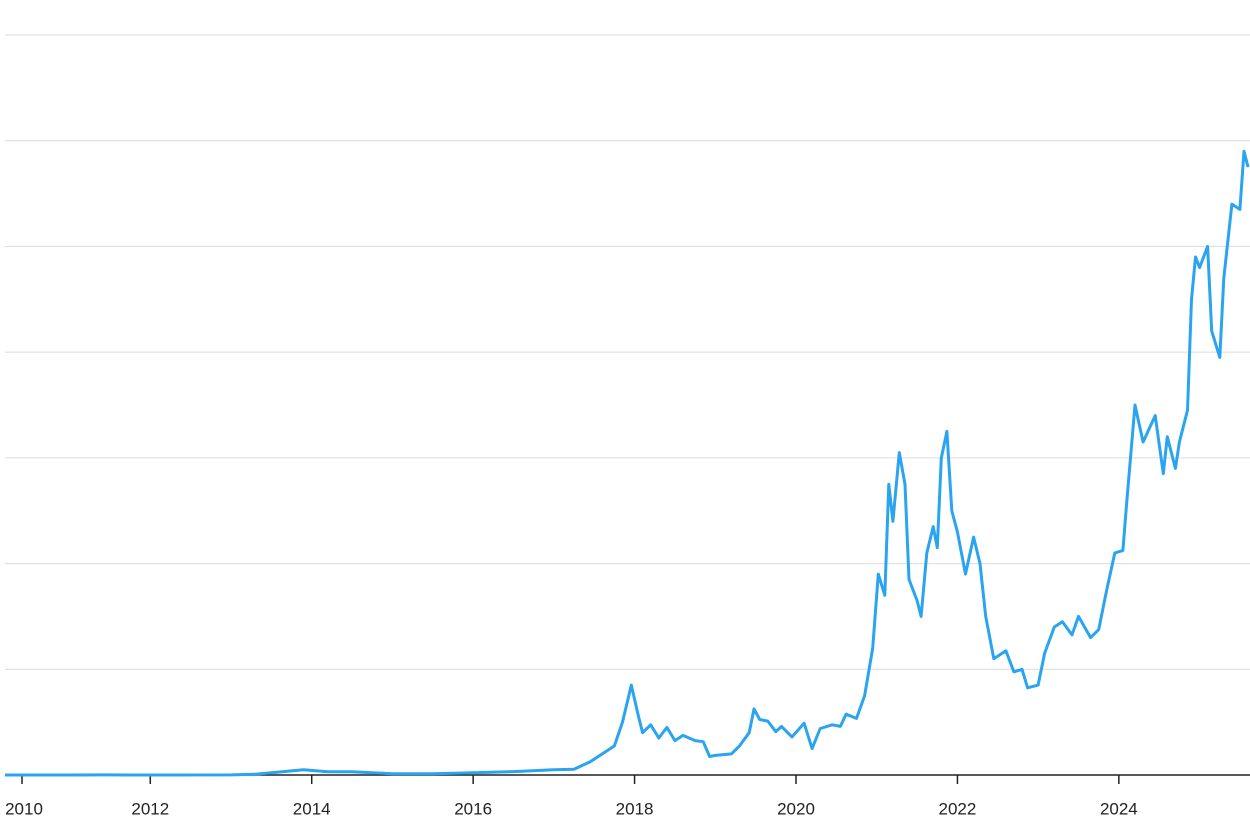 This screenshot has height=833, width=1250. I want to click on x-tick-label: 2012, so click(150, 808).